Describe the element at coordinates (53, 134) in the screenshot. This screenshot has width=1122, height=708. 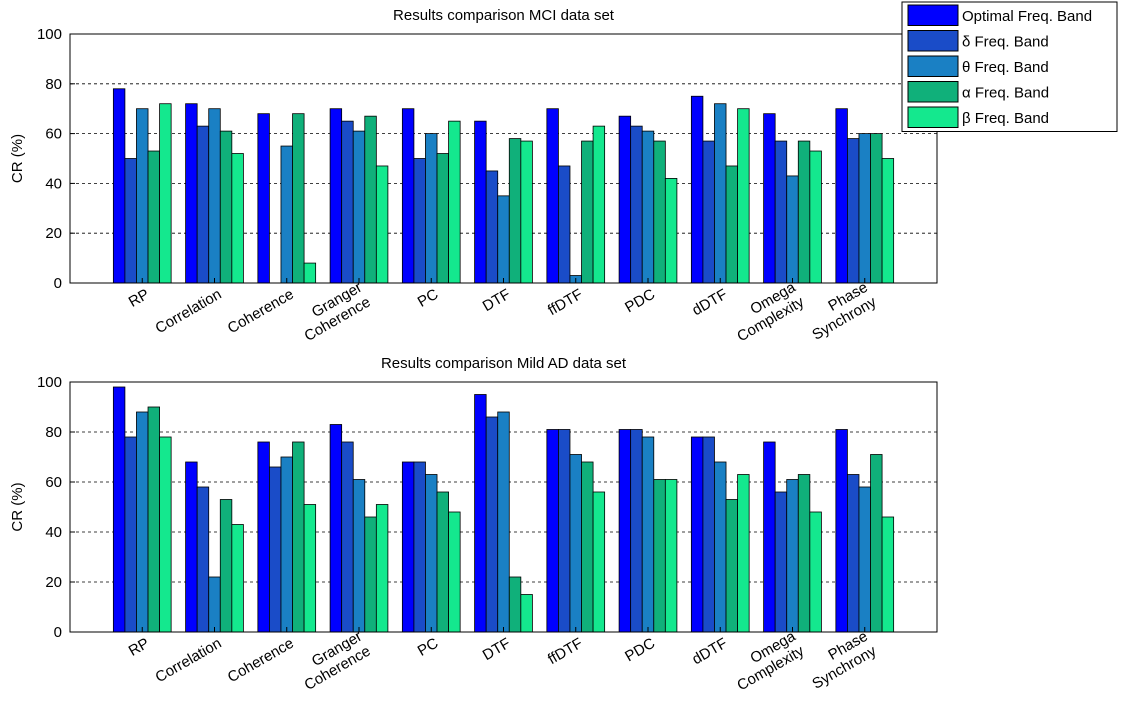
I see `y-tick-label: 60` at that location.